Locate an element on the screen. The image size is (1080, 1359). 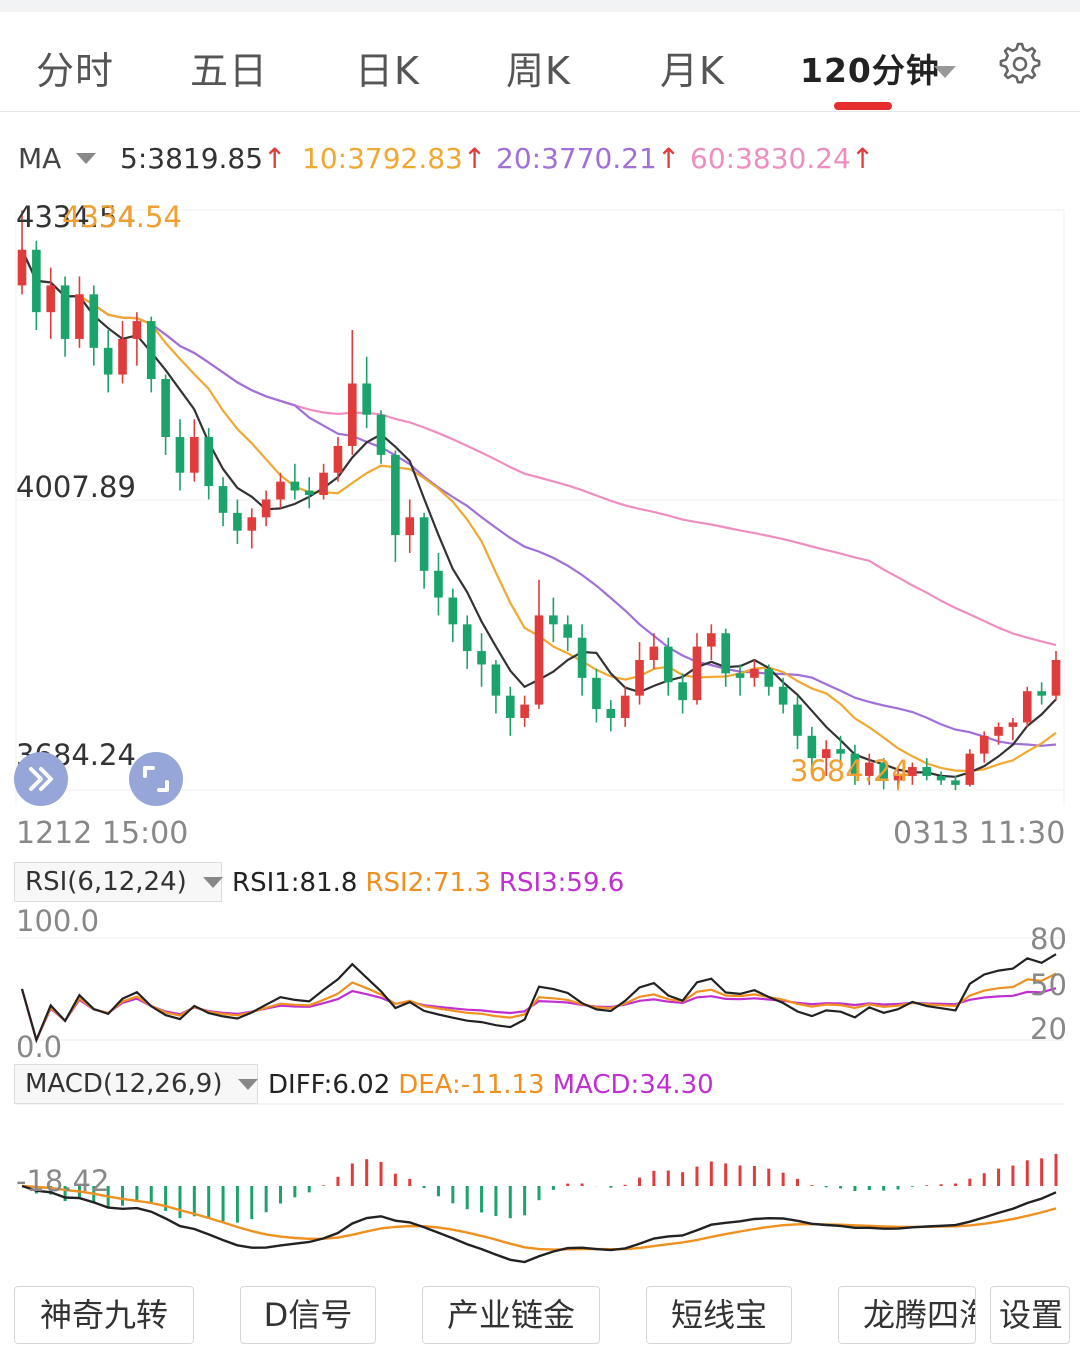
macd-value: MACD:34.30 is located at coordinates (633, 1085).